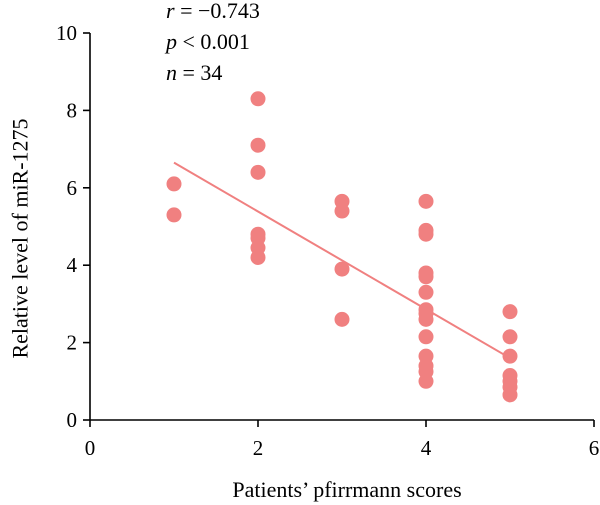 The height and width of the screenshot is (505, 600). I want to click on stat-annotations: r = −0.743 p < 0.001 n = 34, so click(212, 42).